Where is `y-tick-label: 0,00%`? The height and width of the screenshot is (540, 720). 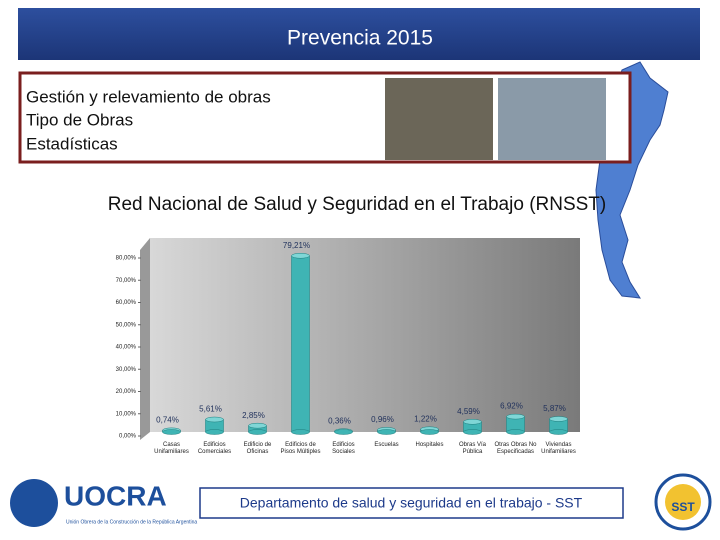
y-tick-label: 0,00% is located at coordinates (128, 437).